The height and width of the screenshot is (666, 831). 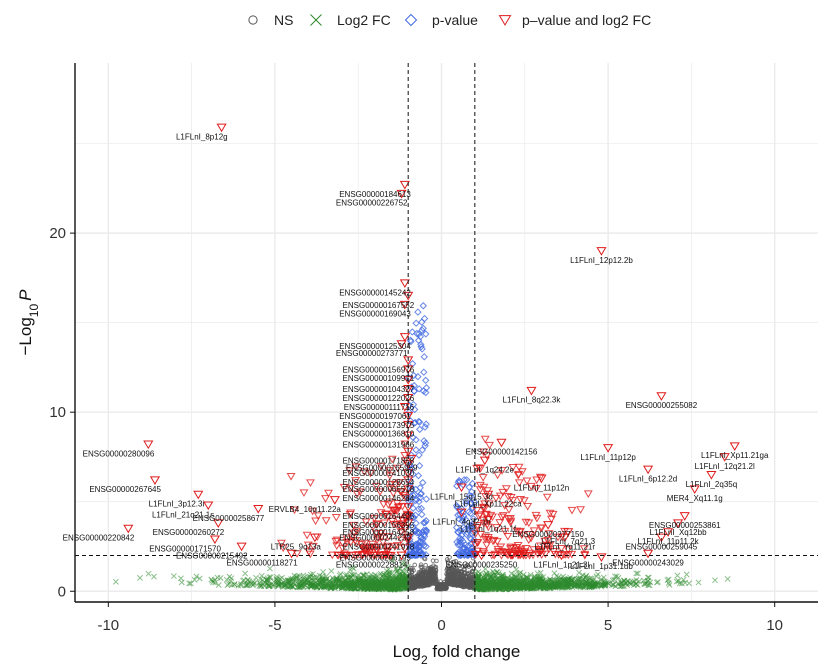 I want to click on y-tick-label: 10, so click(x=57, y=412).